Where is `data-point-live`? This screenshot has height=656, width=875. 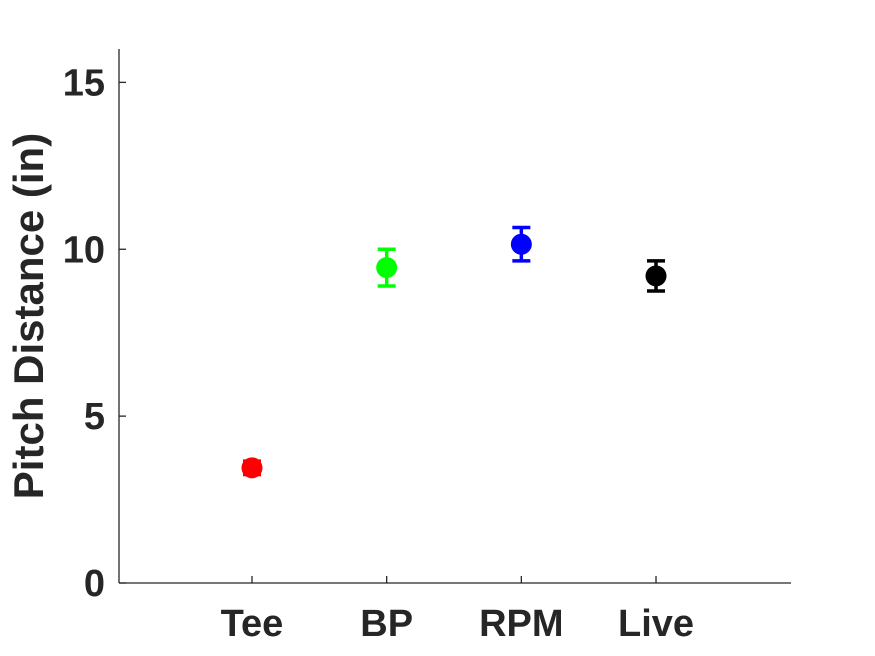 data-point-live is located at coordinates (656, 276).